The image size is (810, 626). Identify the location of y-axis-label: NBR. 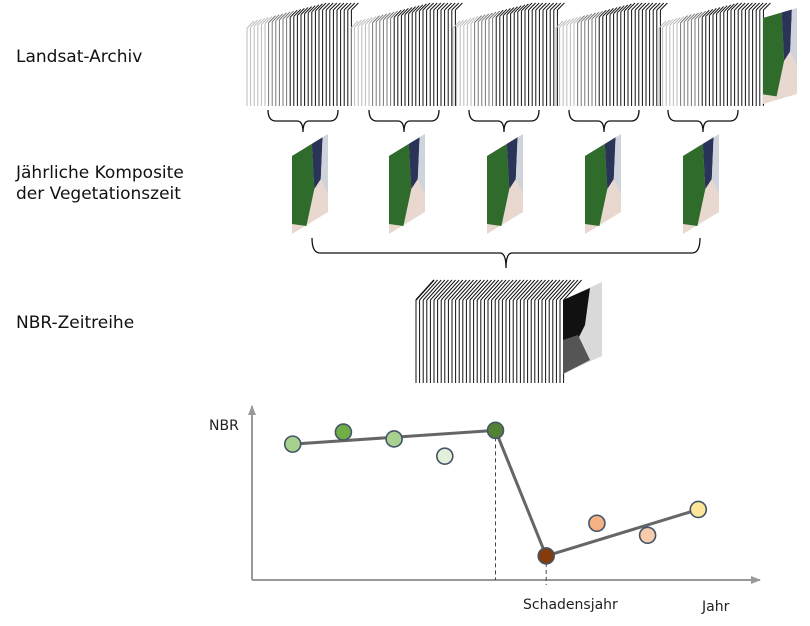
(224, 426).